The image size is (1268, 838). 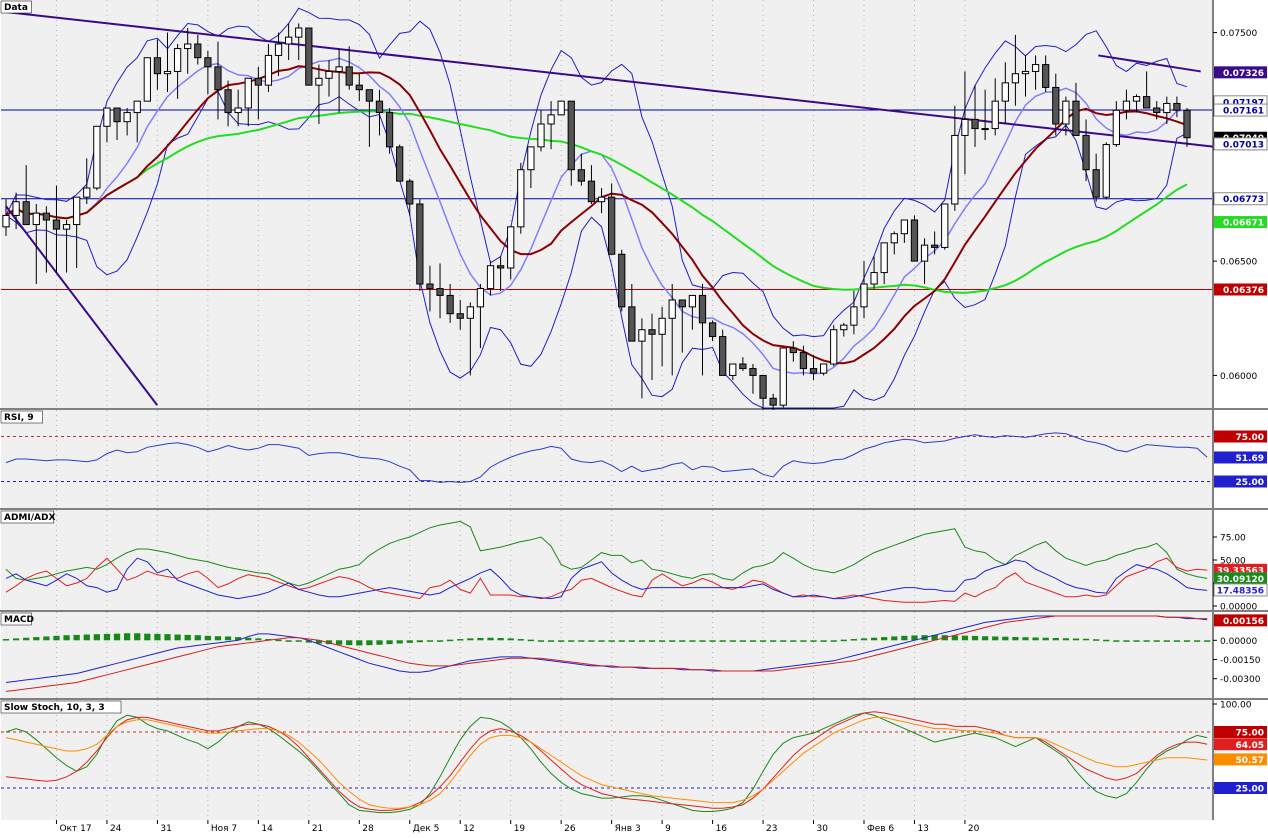 I want to click on panel-title: Data, so click(x=16, y=8).